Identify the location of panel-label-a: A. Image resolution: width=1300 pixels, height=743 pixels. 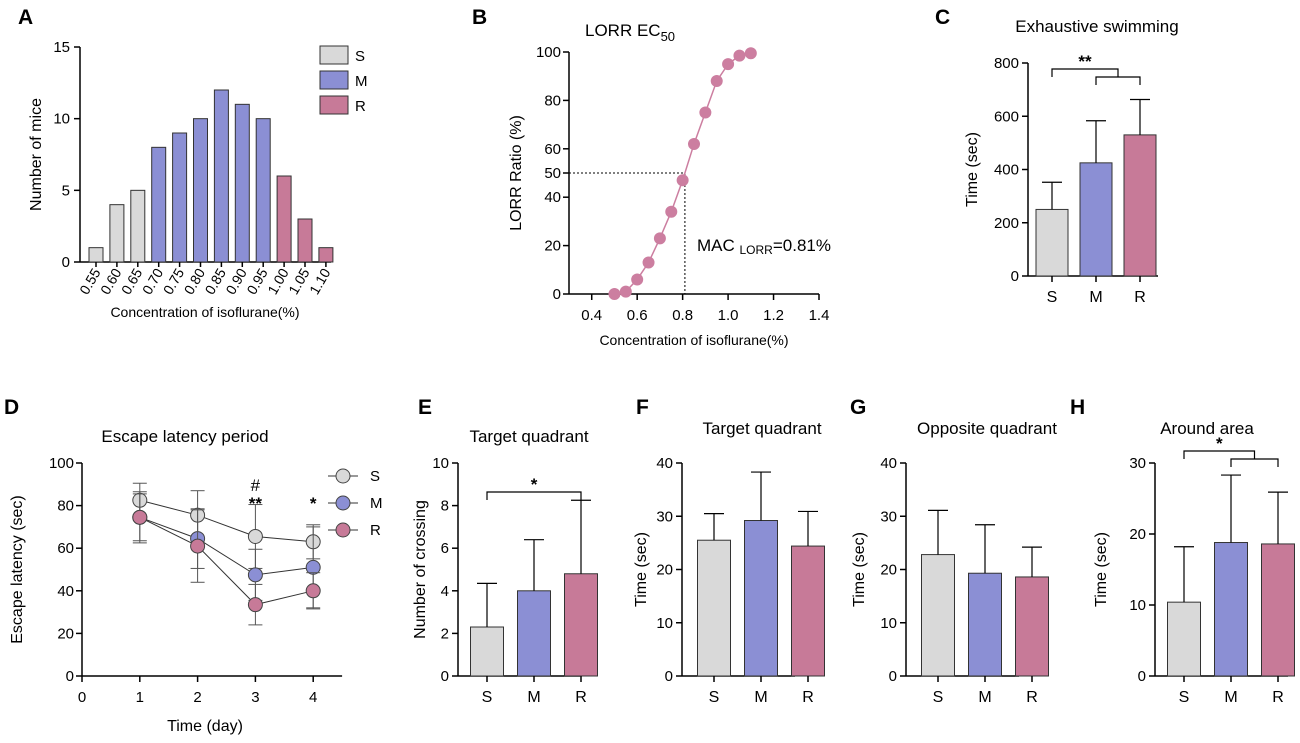
(25, 17).